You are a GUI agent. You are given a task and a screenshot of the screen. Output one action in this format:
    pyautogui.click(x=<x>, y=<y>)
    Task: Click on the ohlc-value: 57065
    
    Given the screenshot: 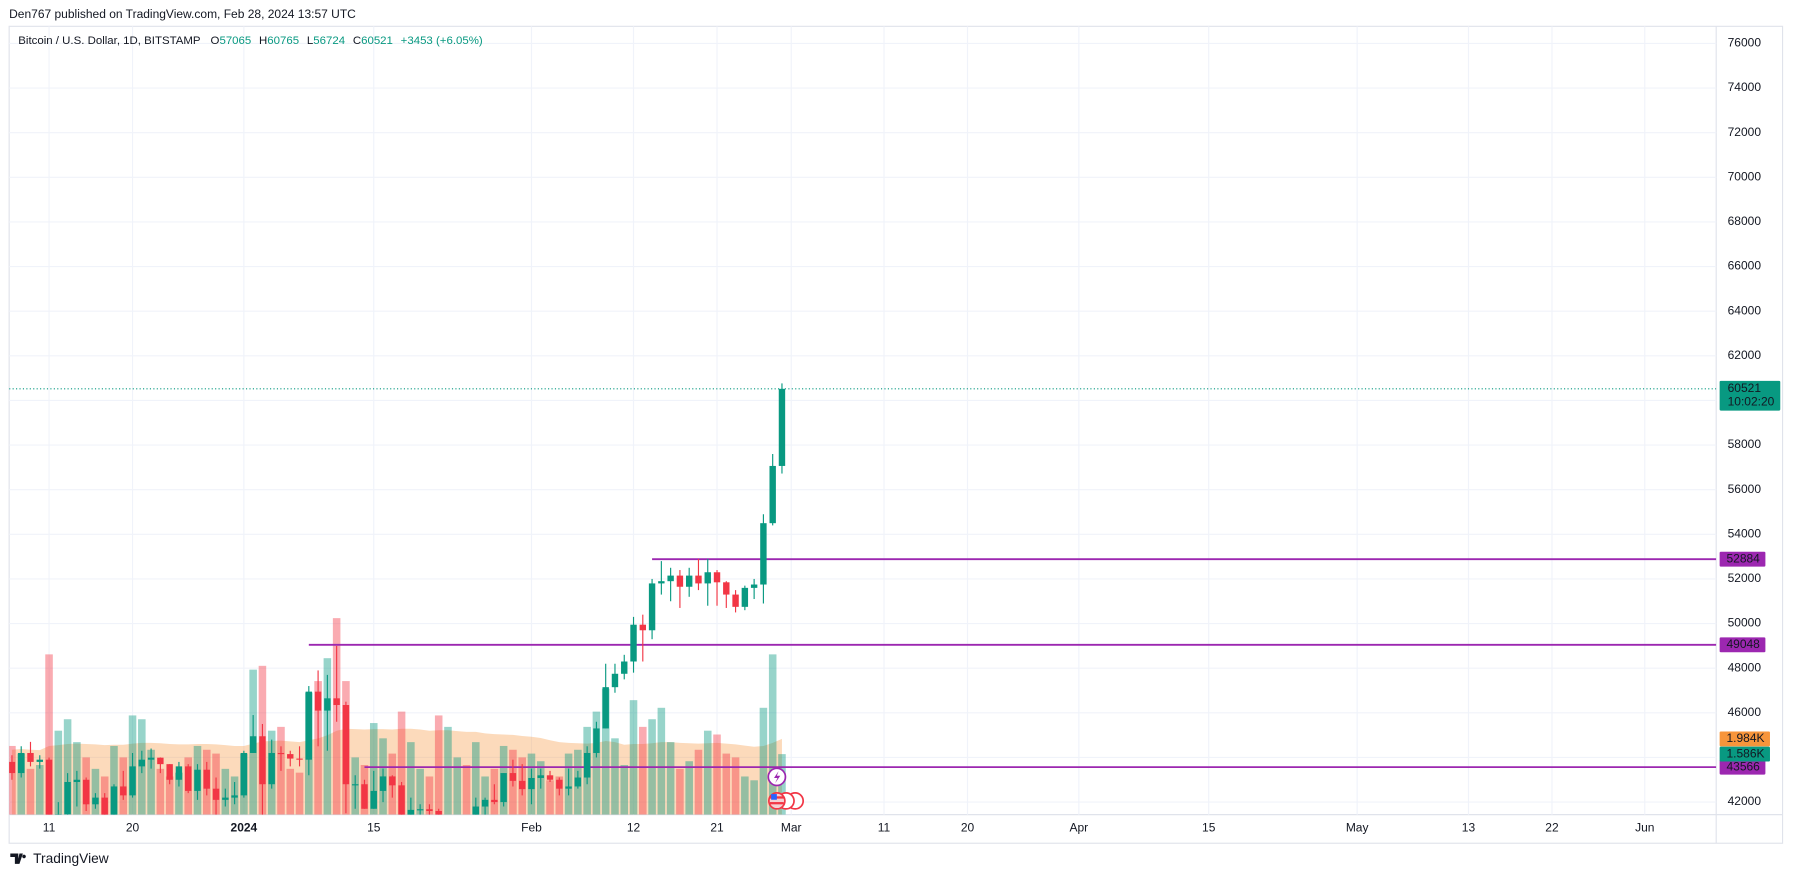 What is the action you would take?
    pyautogui.click(x=235, y=41)
    